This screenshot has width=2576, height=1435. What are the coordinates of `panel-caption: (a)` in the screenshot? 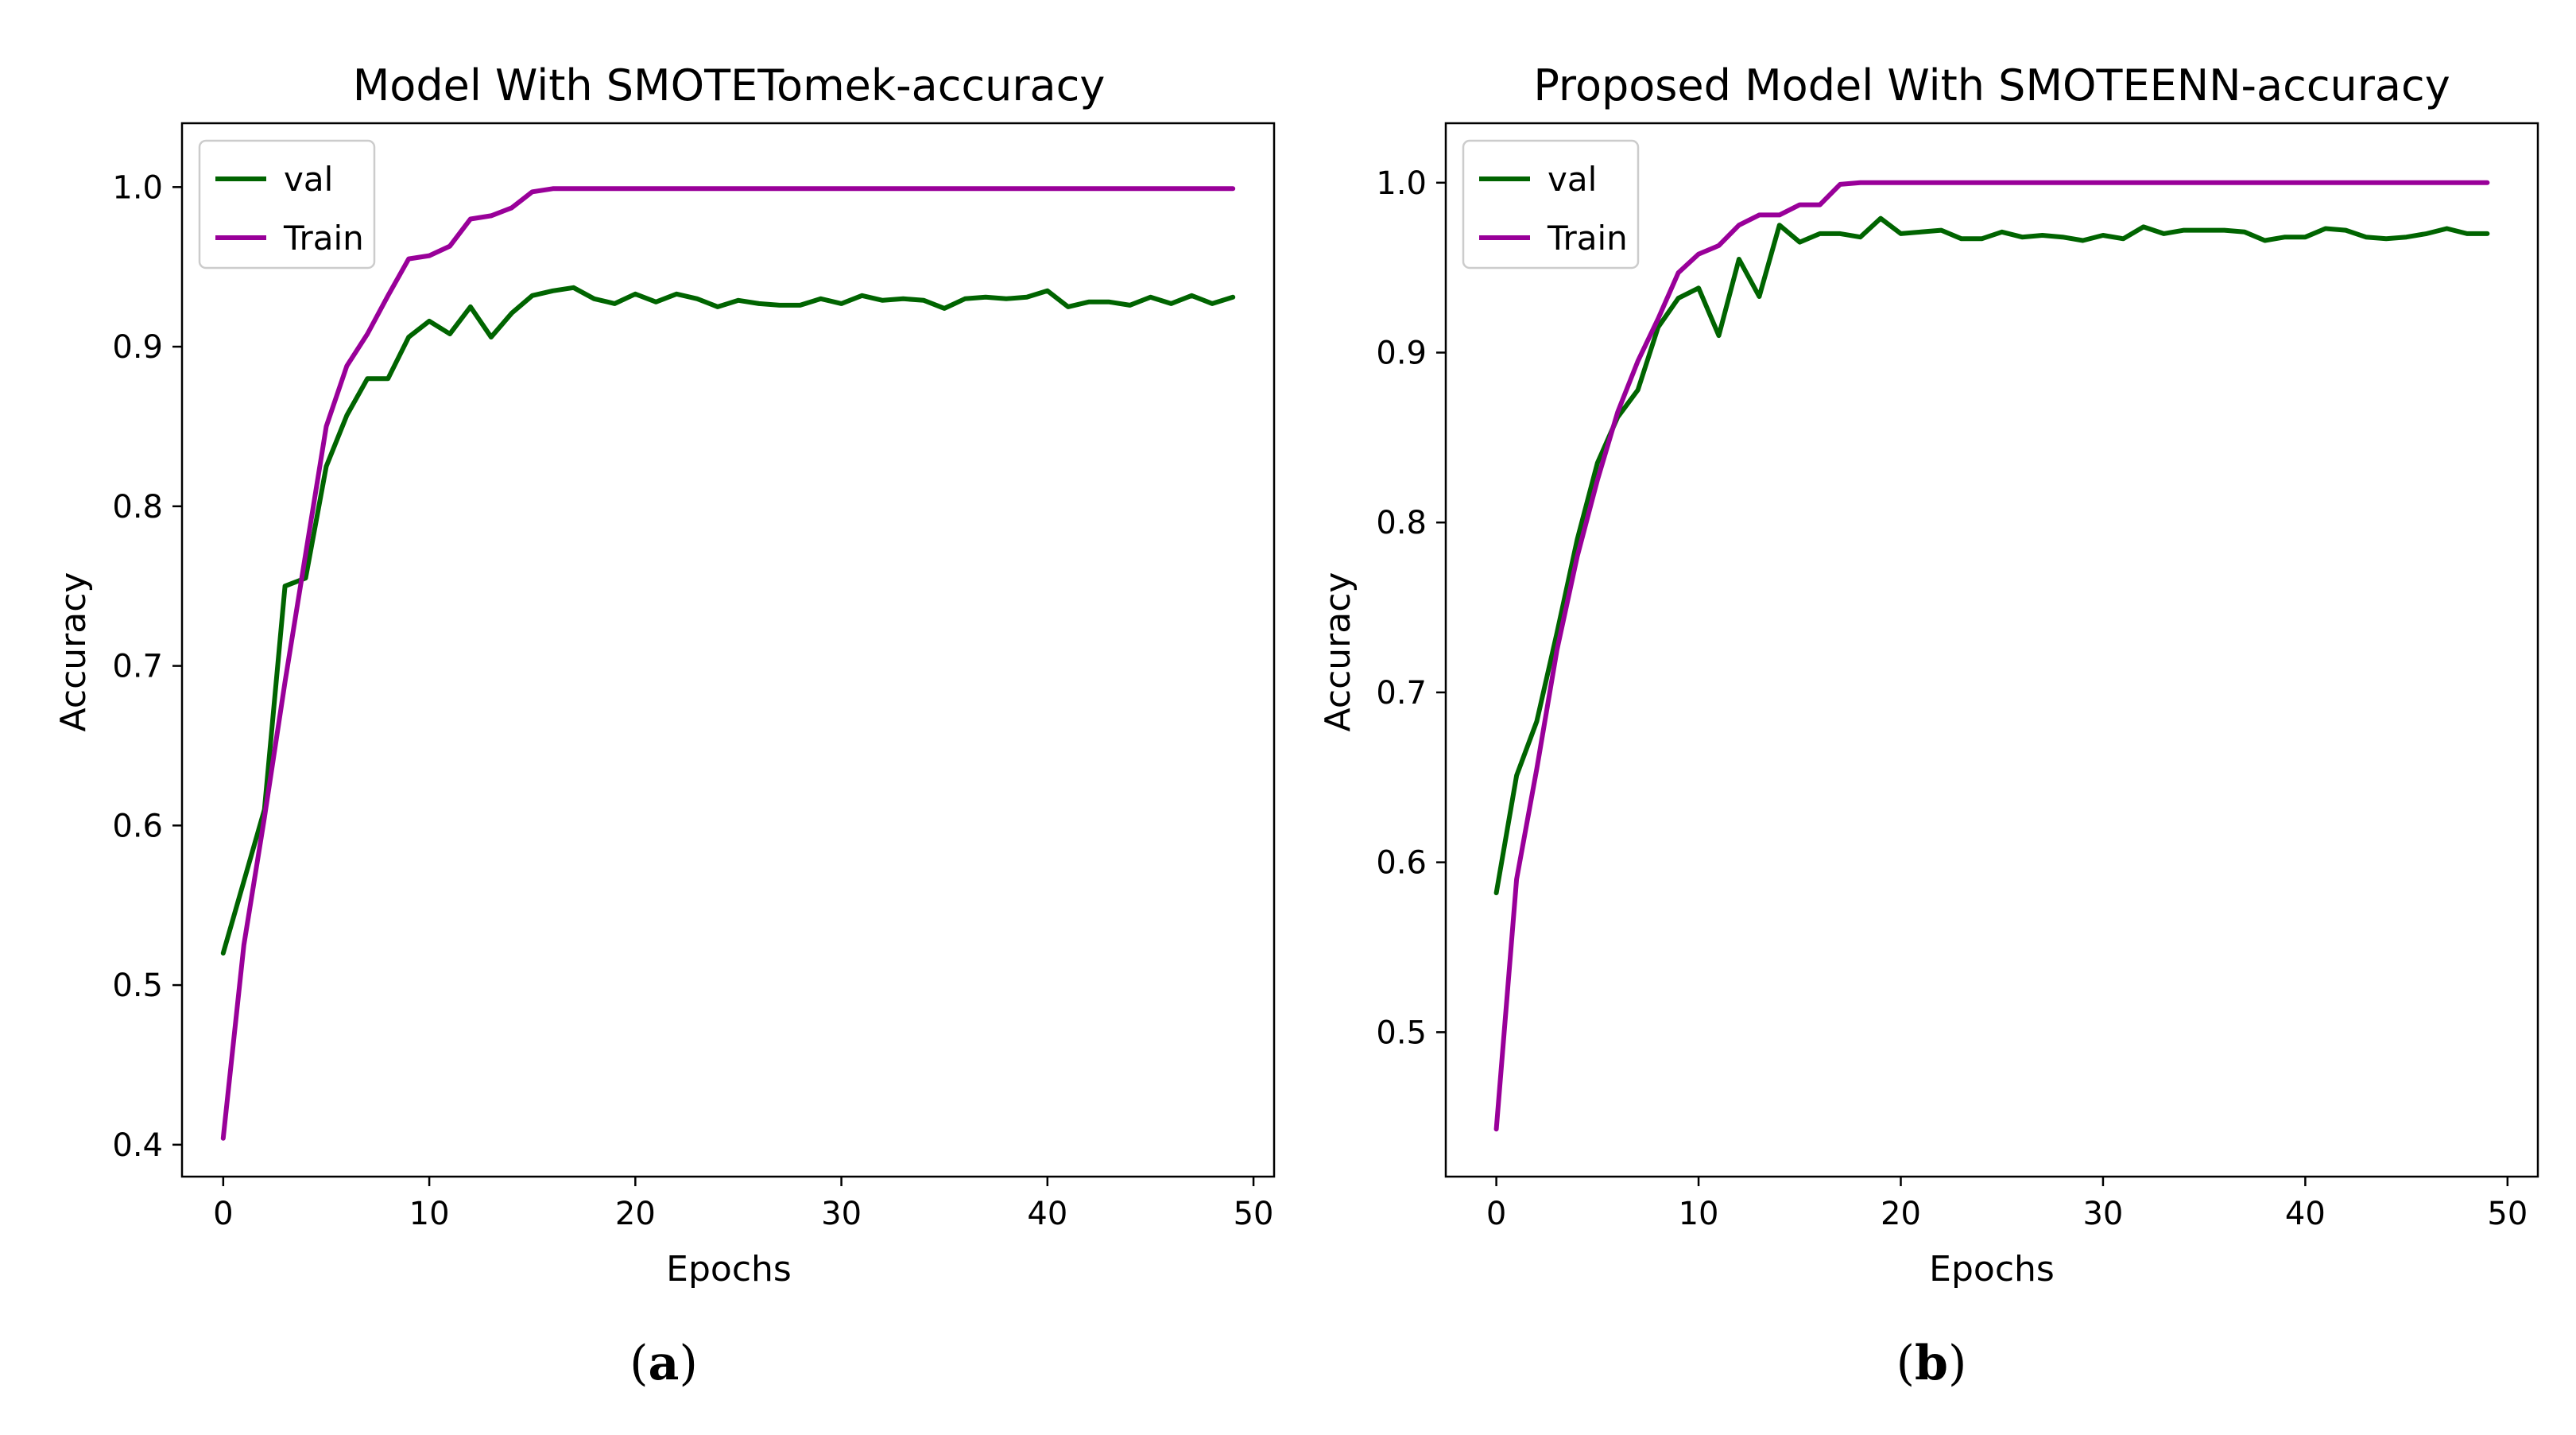 It's located at (663, 1363).